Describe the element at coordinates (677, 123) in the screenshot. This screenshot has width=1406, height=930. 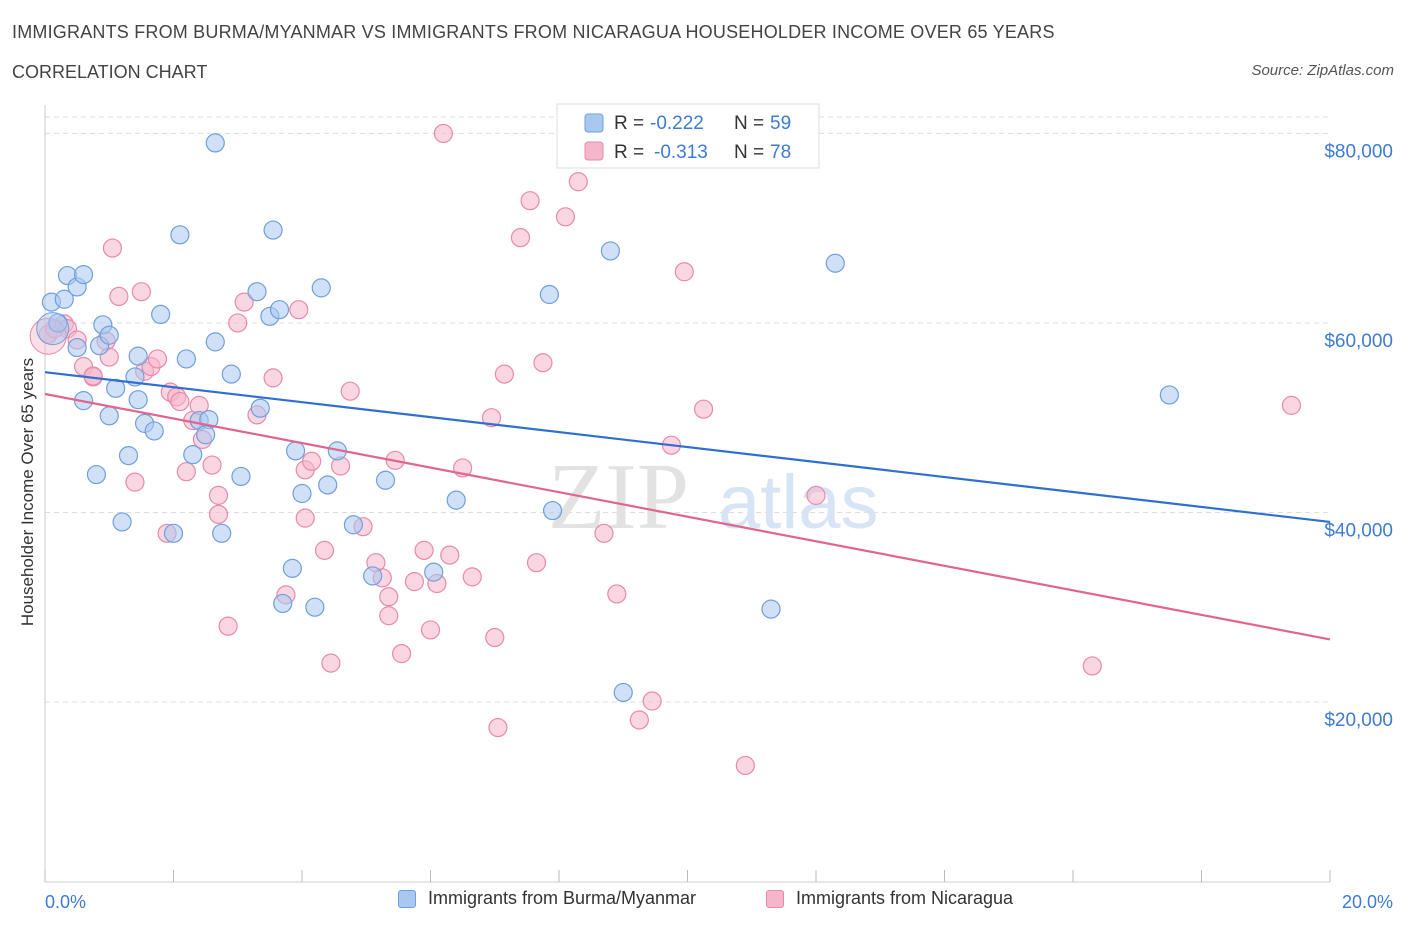
I see `legend-r-value-burma: -0.222` at that location.